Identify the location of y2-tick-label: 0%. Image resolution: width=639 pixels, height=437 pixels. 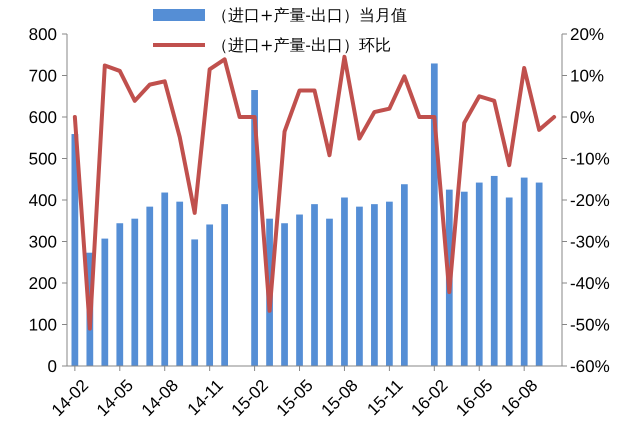
(582, 117).